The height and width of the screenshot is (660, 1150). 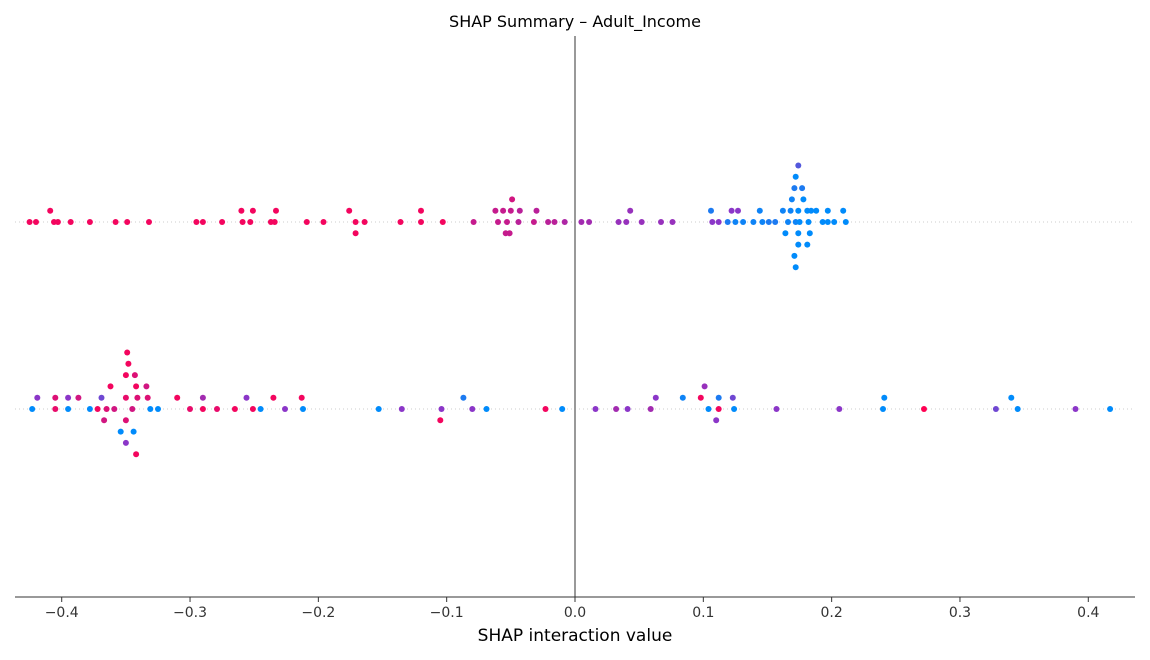 What do you see at coordinates (575, 22) in the screenshot?
I see `chart-title: SHAP Summary – Adult_Income` at bounding box center [575, 22].